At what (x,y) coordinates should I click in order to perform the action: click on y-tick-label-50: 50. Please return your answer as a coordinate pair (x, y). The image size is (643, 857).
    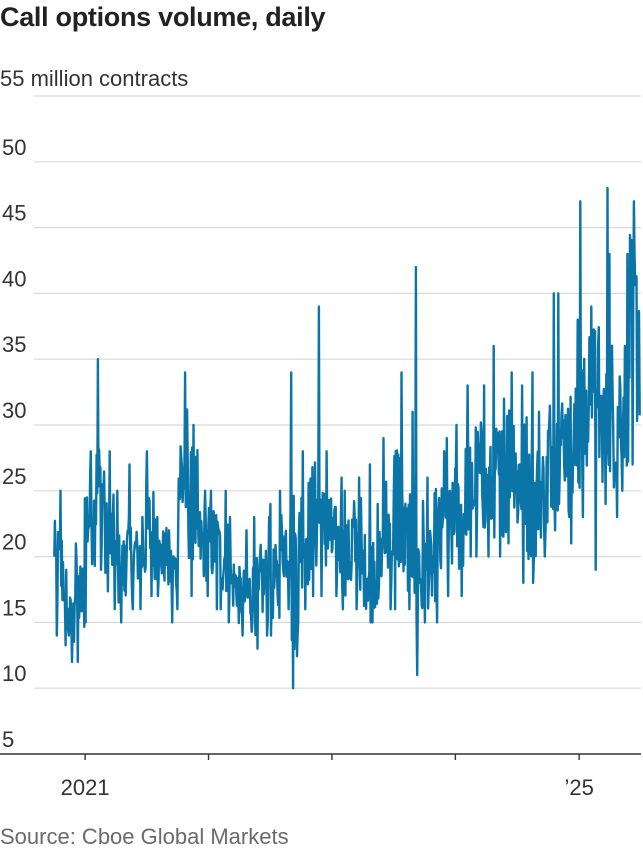
    Looking at the image, I should click on (14, 147).